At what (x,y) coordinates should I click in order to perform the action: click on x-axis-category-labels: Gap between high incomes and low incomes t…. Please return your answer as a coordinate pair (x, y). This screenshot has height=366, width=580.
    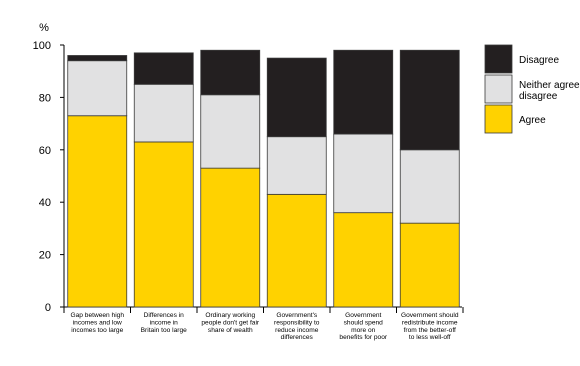
    Looking at the image, I should click on (263, 324).